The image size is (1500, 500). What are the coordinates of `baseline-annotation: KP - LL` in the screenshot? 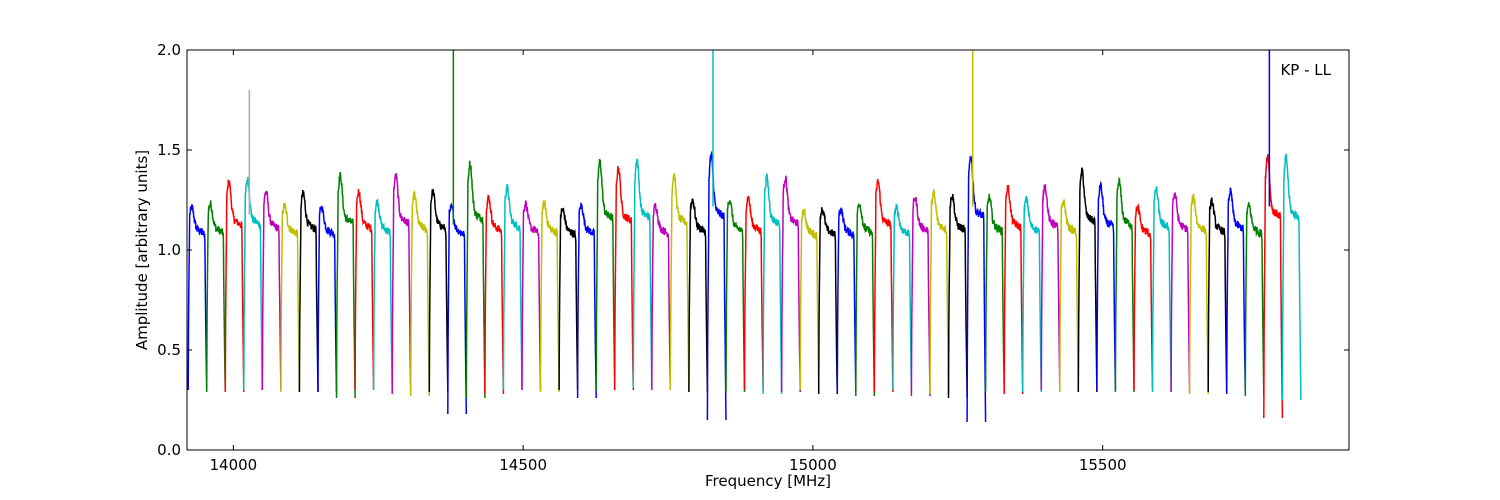 It's located at (1305, 70).